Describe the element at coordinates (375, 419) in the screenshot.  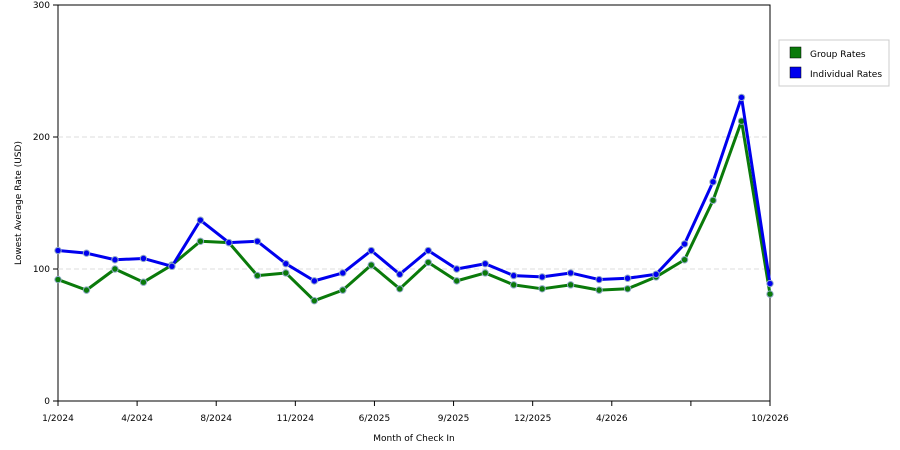
I see `x-tick-label: 6/2025` at that location.